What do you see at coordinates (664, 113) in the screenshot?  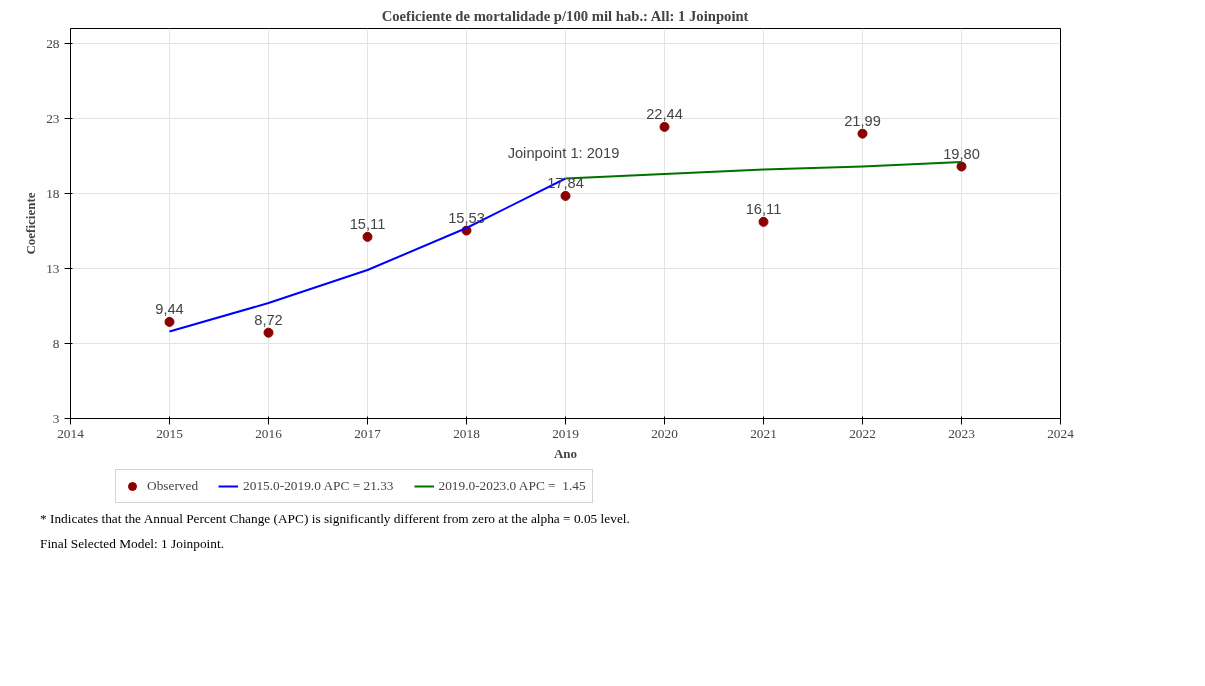 I see `data-label: 22,44` at bounding box center [664, 113].